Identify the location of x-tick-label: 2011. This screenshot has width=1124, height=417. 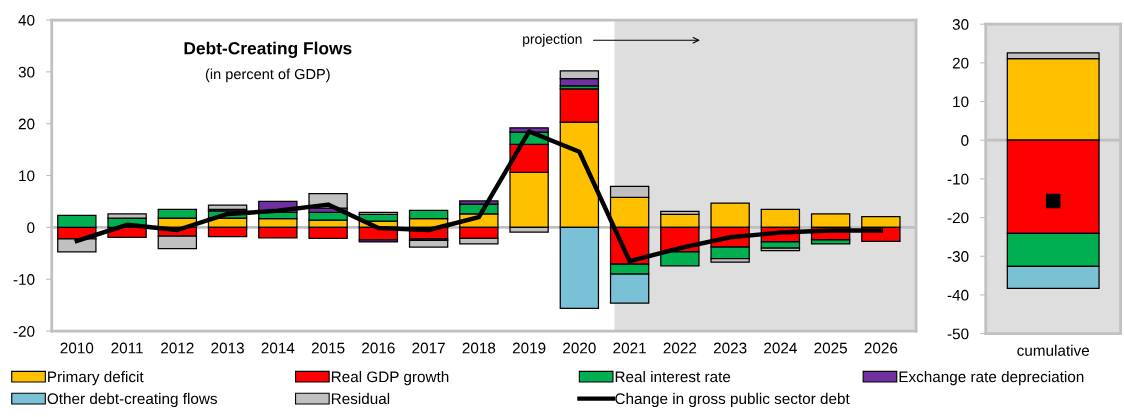
(127, 348).